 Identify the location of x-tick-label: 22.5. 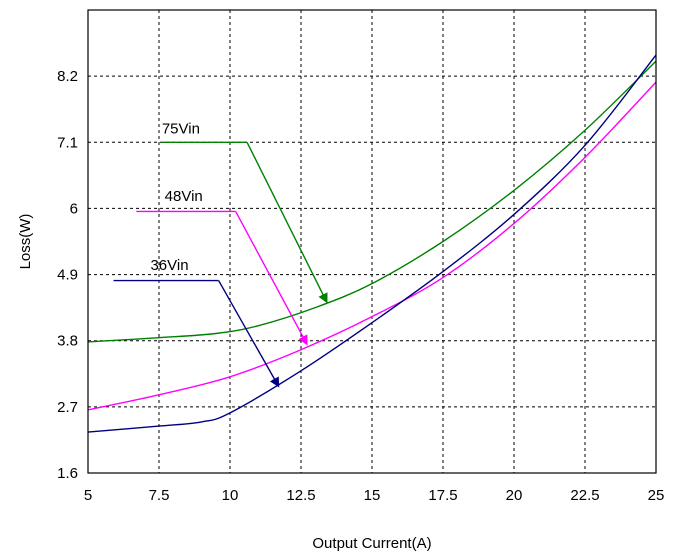
(584, 495).